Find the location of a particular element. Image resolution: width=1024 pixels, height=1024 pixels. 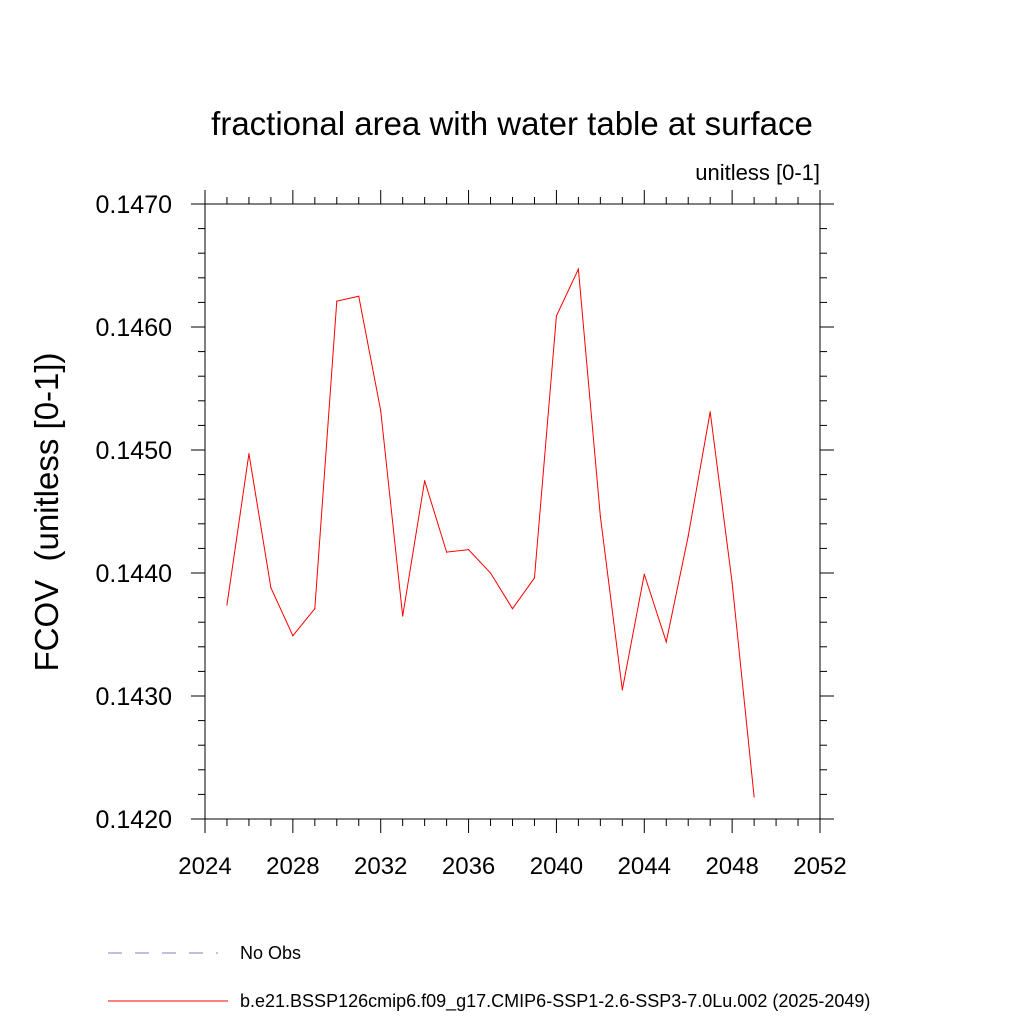

x-tick-label: 2036 is located at coordinates (468, 866).